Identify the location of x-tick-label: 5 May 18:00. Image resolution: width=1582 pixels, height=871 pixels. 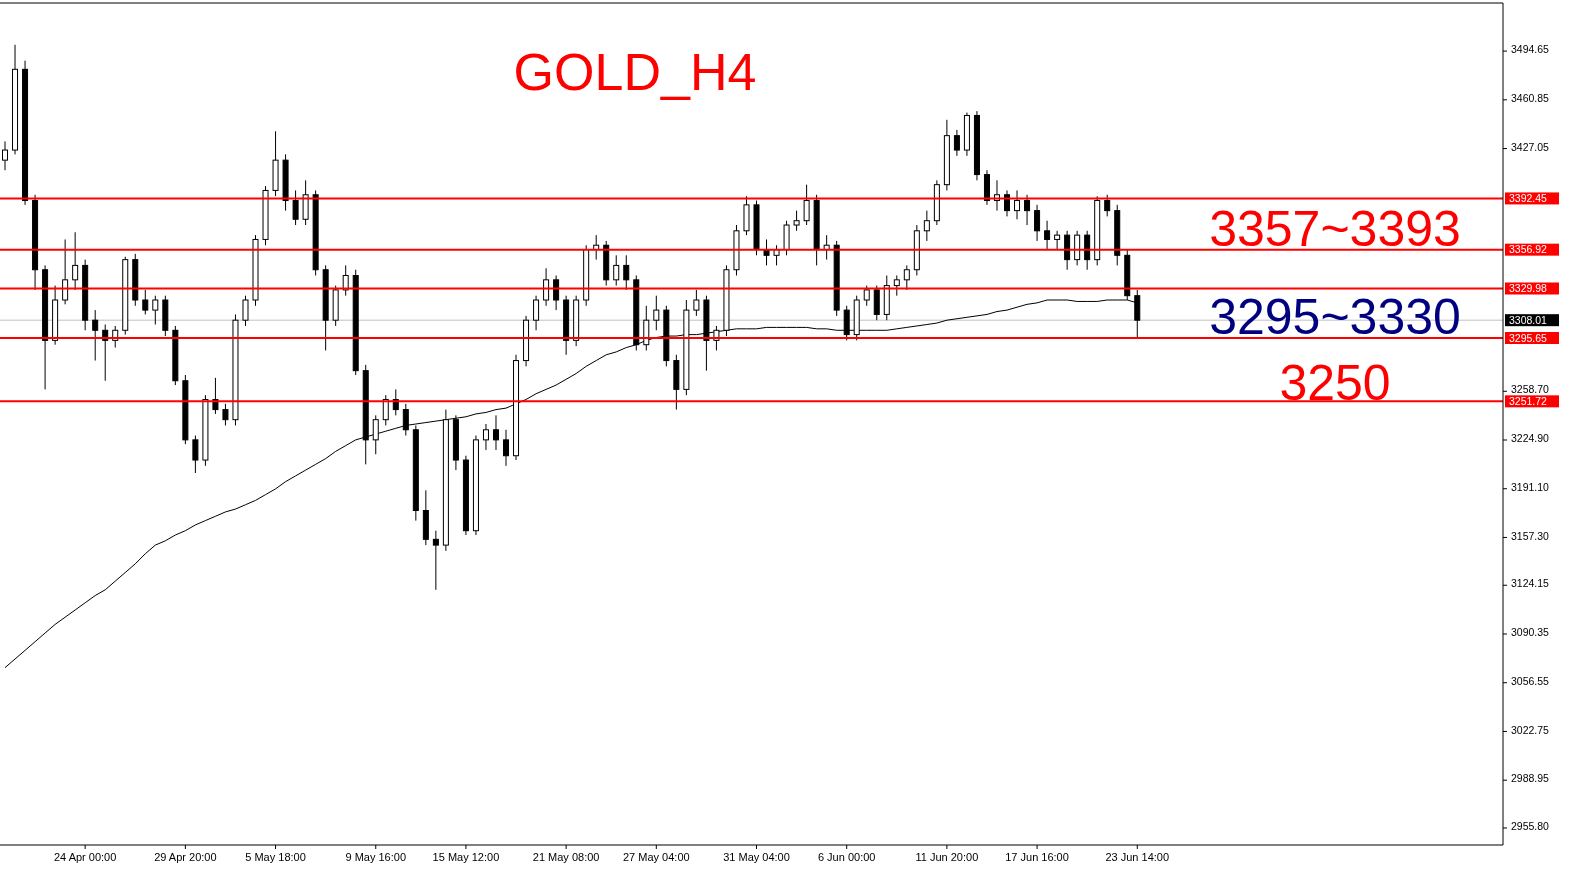
(275, 857).